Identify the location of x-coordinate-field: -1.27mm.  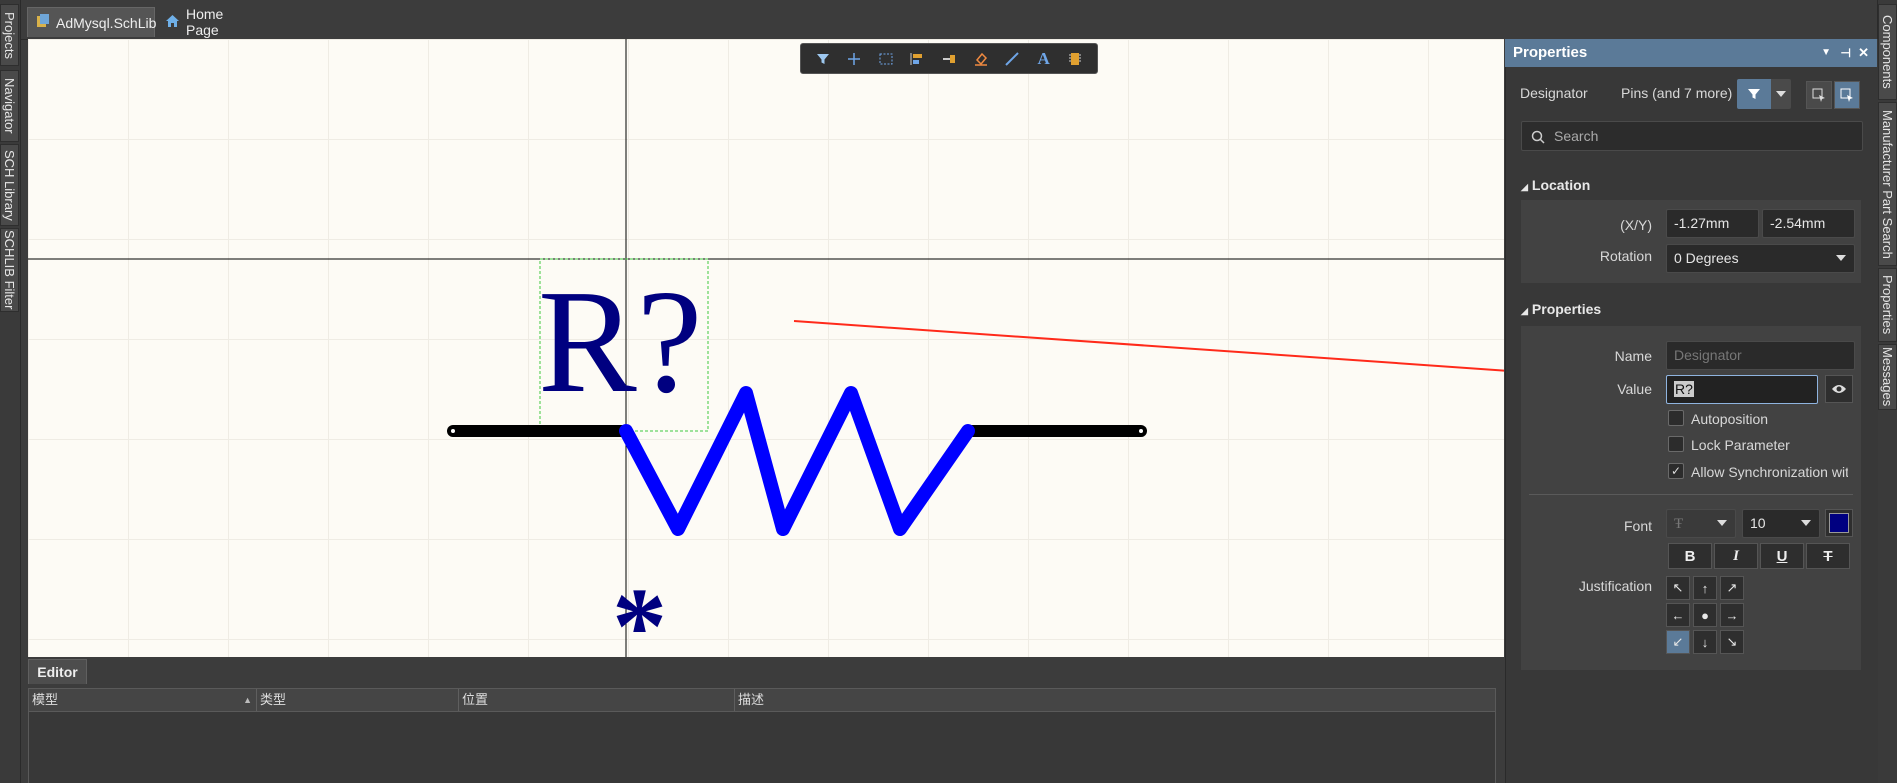
(1712, 223).